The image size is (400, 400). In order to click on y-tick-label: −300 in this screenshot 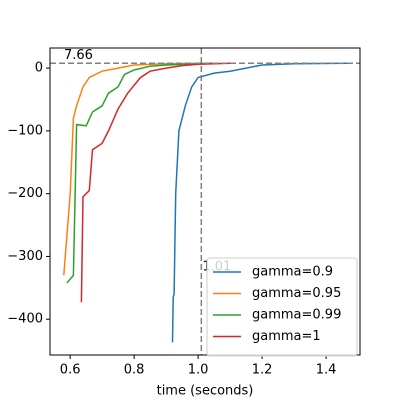, I will do `click(25, 256)`.